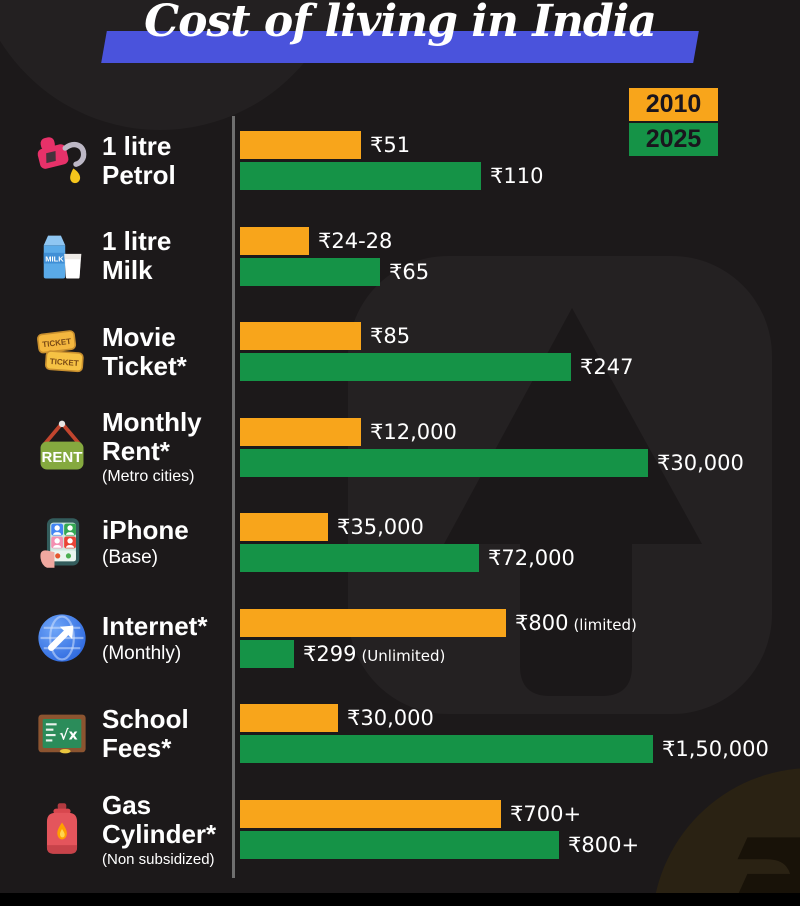 Image resolution: width=800 pixels, height=906 pixels. What do you see at coordinates (413, 431) in the screenshot?
I see `value-2010-rent: ₹12,000` at bounding box center [413, 431].